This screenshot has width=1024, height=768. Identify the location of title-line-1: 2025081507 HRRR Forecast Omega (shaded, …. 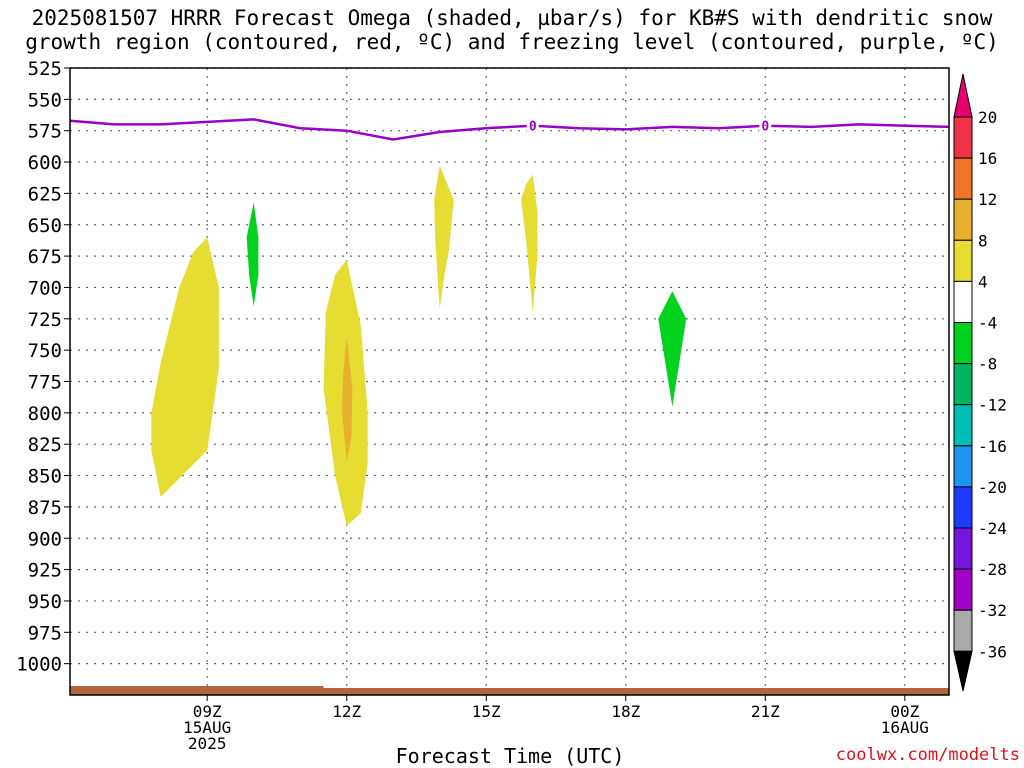
(512, 18).